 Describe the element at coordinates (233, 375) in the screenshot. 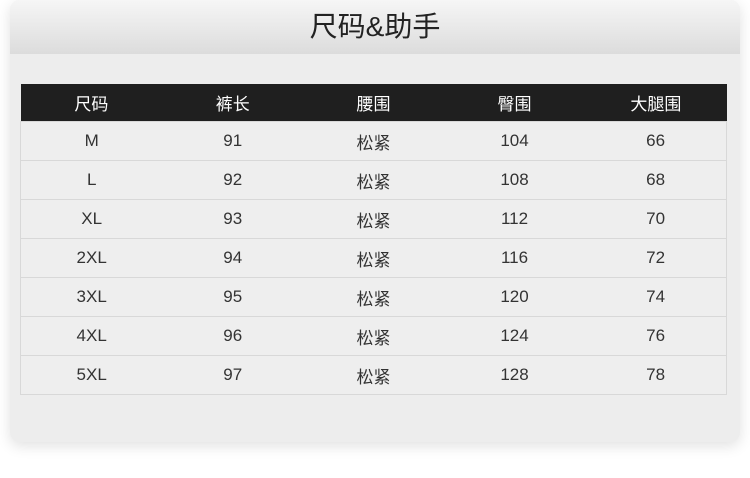

I see `table-cell: 97` at that location.